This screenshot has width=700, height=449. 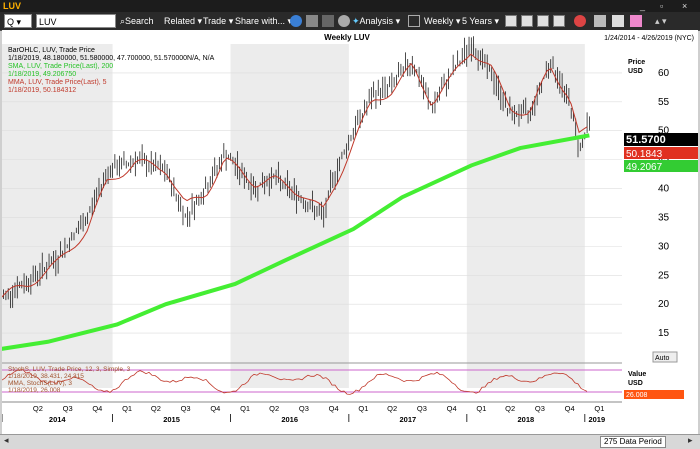 What do you see at coordinates (664, 217) in the screenshot?
I see `price-tick-label: 35` at bounding box center [664, 217].